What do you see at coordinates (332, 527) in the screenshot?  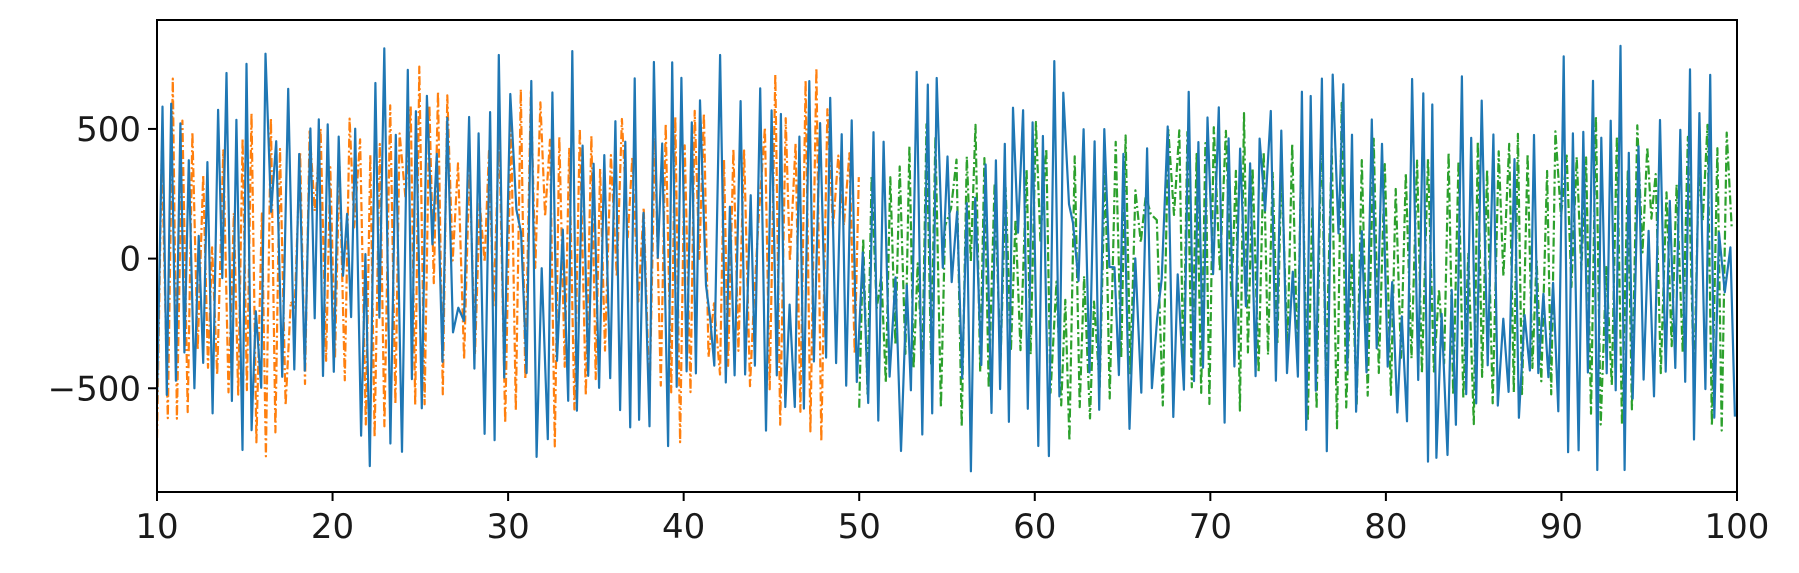 I see `x-tick-label: 20` at bounding box center [332, 527].